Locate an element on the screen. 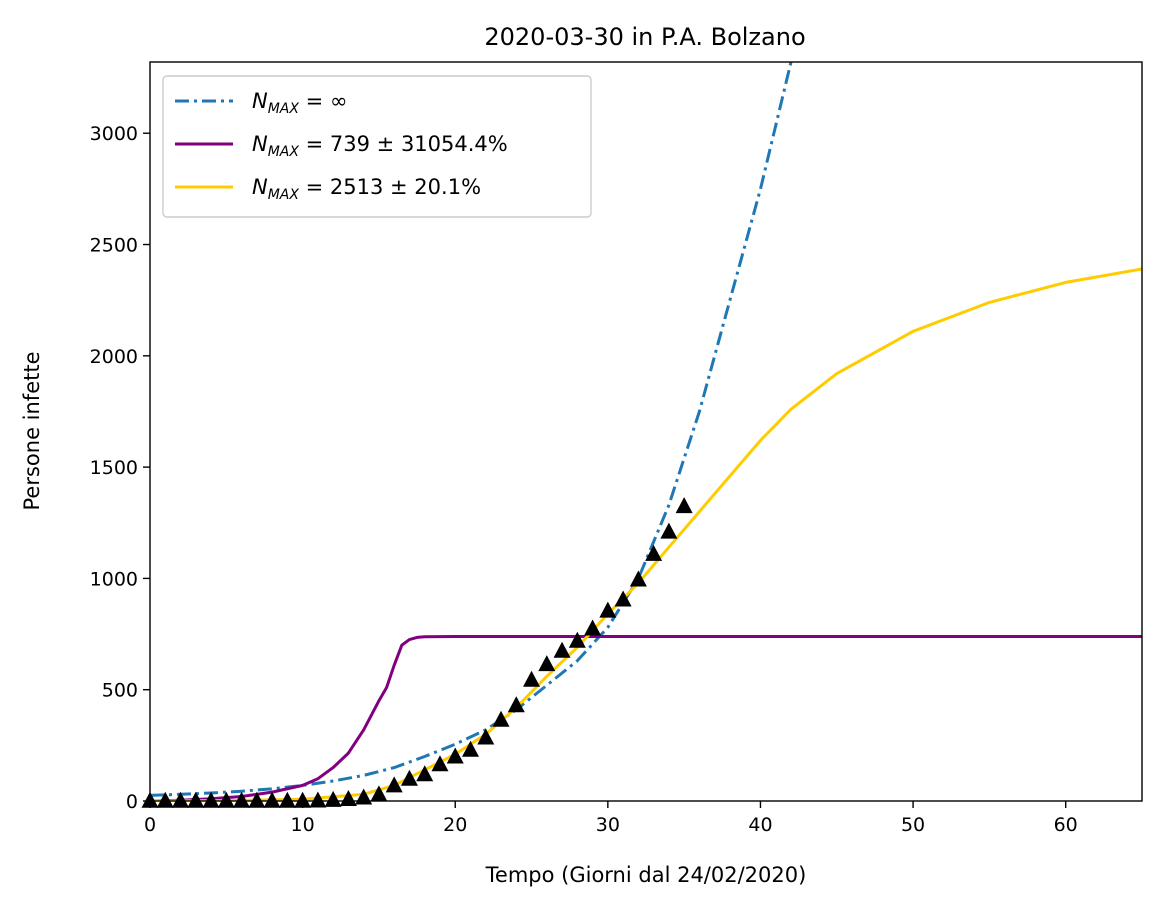 This screenshot has width=1161, height=908. legend-label: NMAX = ∞ is located at coordinates (299, 103).